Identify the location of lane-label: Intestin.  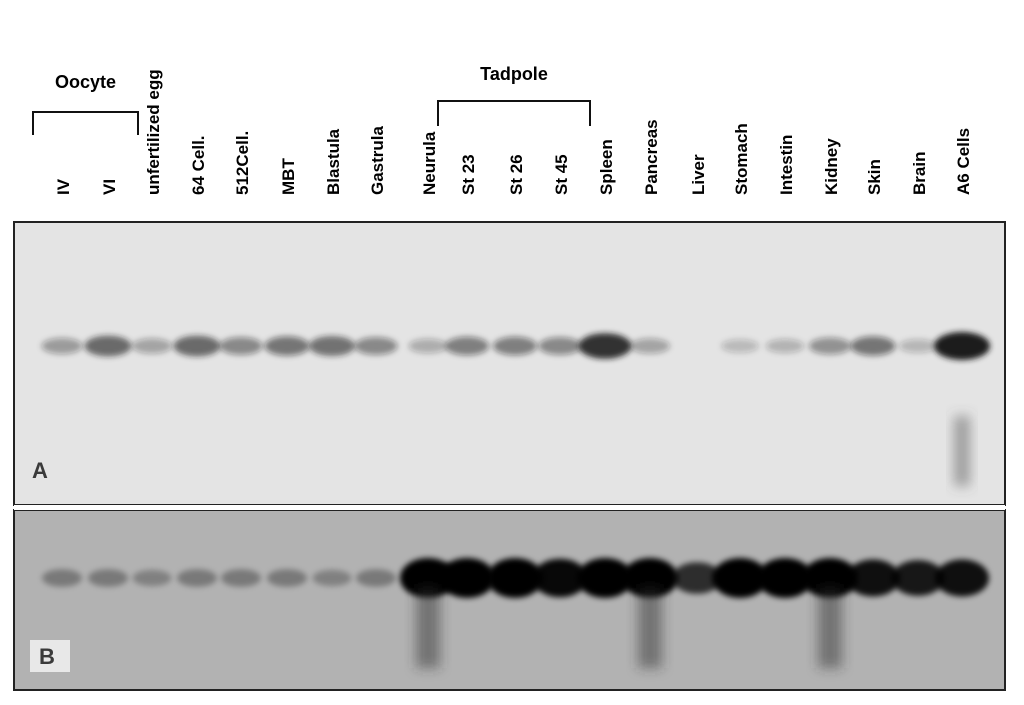
(786, 165).